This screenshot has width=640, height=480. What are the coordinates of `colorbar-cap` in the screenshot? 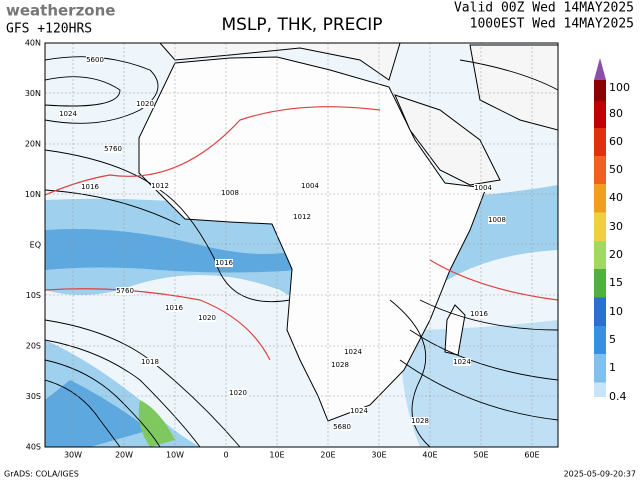 It's located at (600, 69).